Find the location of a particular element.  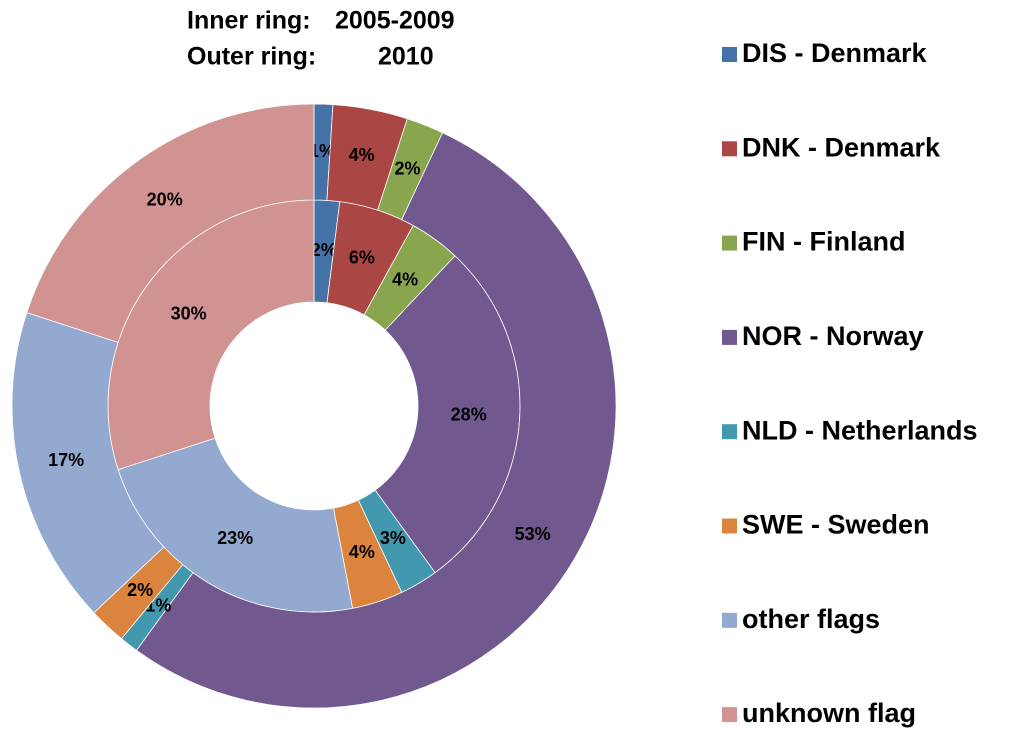

value-label: 17% is located at coordinates (66, 460).